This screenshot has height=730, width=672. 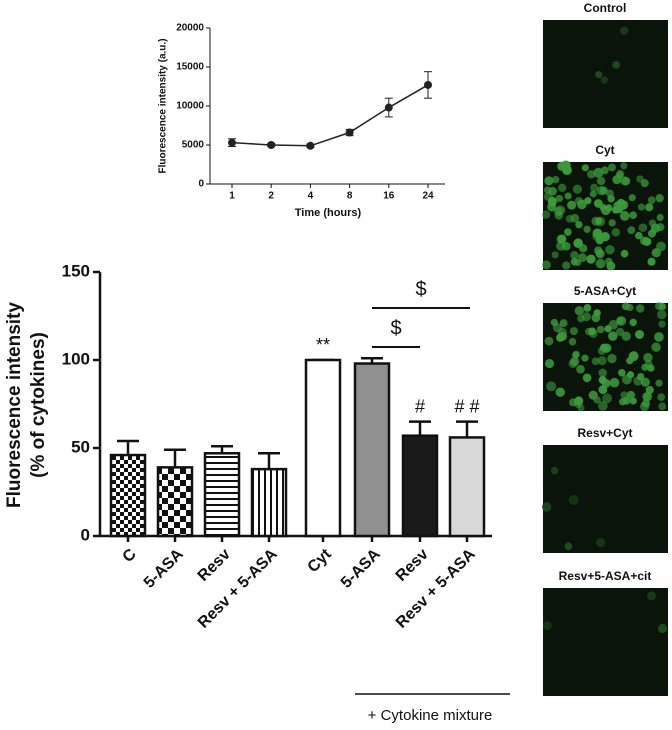 I want to click on y-tick-label: 150, so click(x=76, y=270).